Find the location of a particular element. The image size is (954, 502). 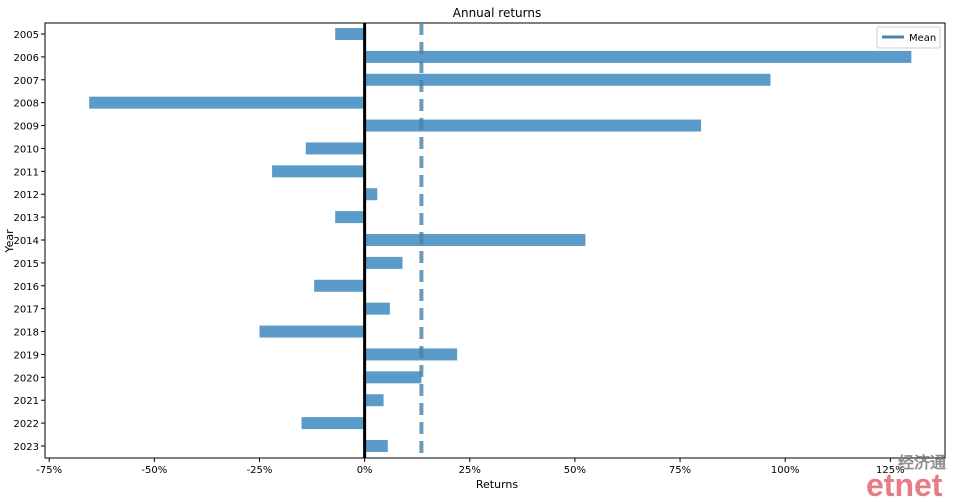

x-tick-label: -75% is located at coordinates (49, 470).